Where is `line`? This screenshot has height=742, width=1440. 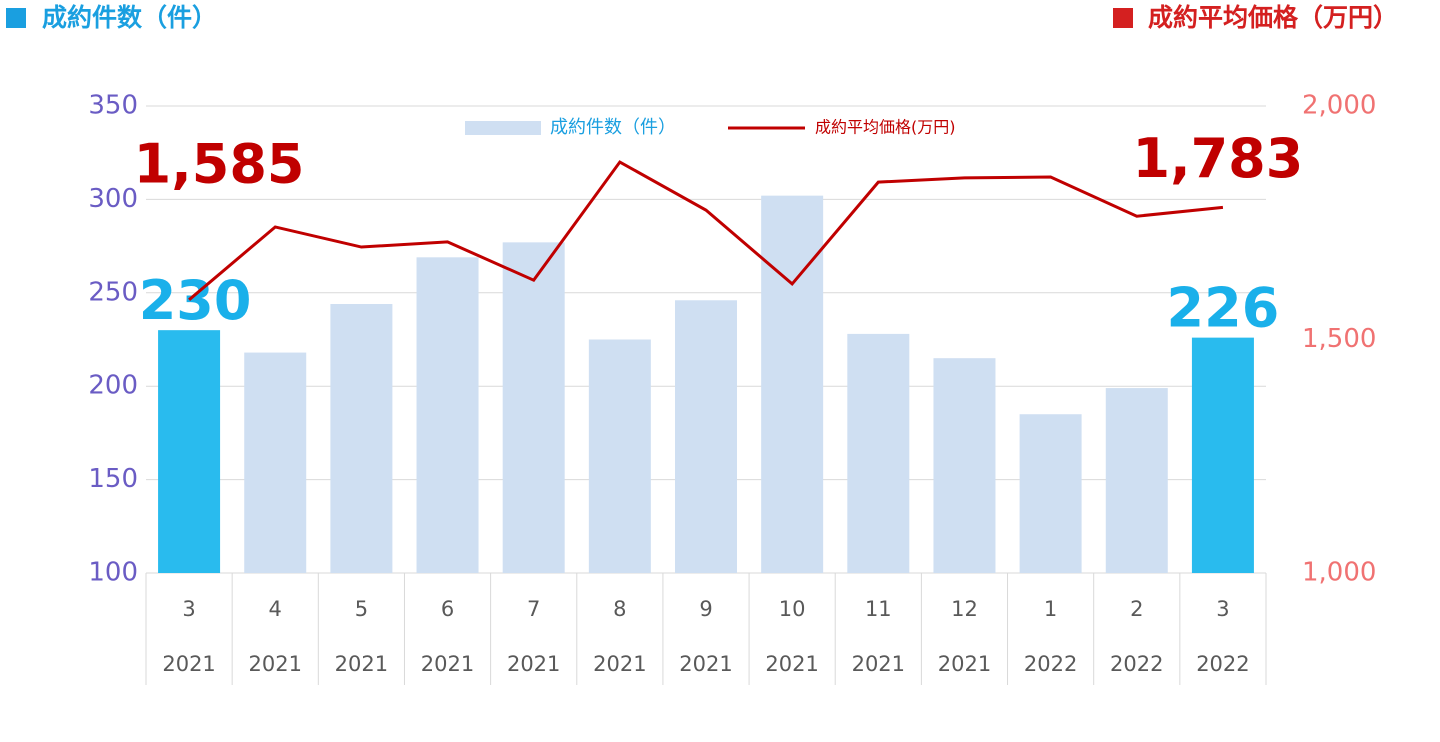 line is located at coordinates (706, 230).